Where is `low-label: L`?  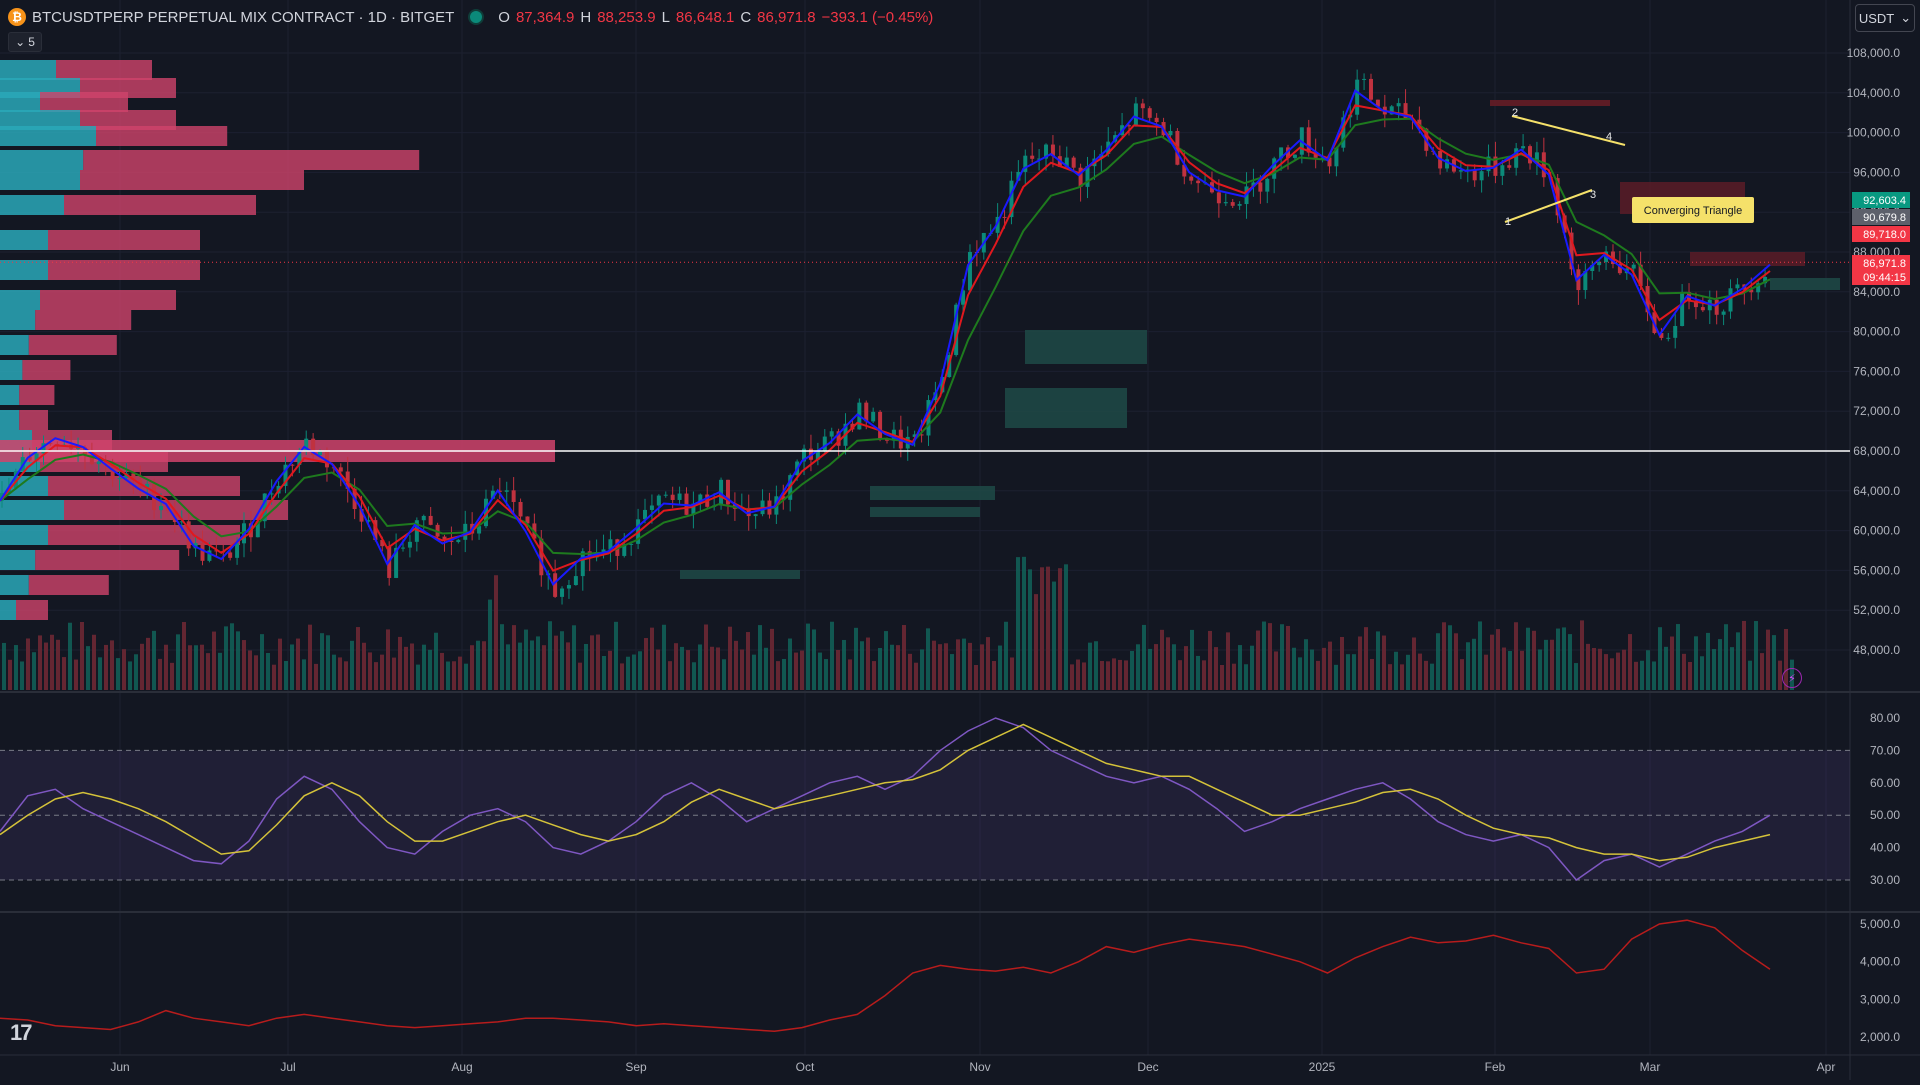
low-label: L is located at coordinates (665, 17).